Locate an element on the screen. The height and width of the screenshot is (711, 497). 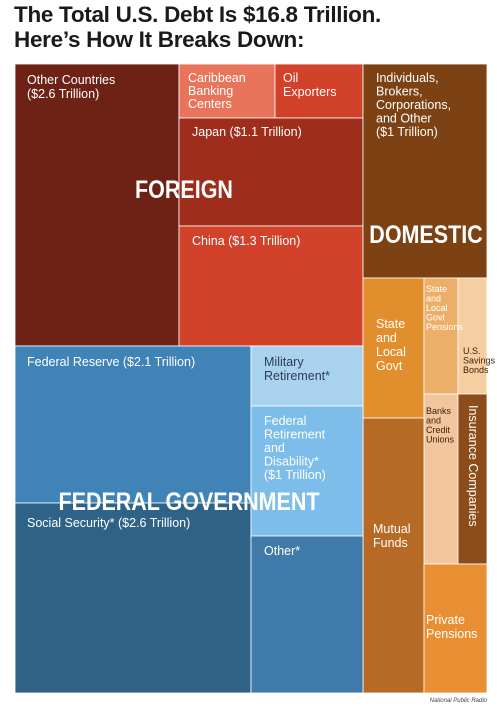
group-label-foreign: FOREIGN is located at coordinates (184, 189).